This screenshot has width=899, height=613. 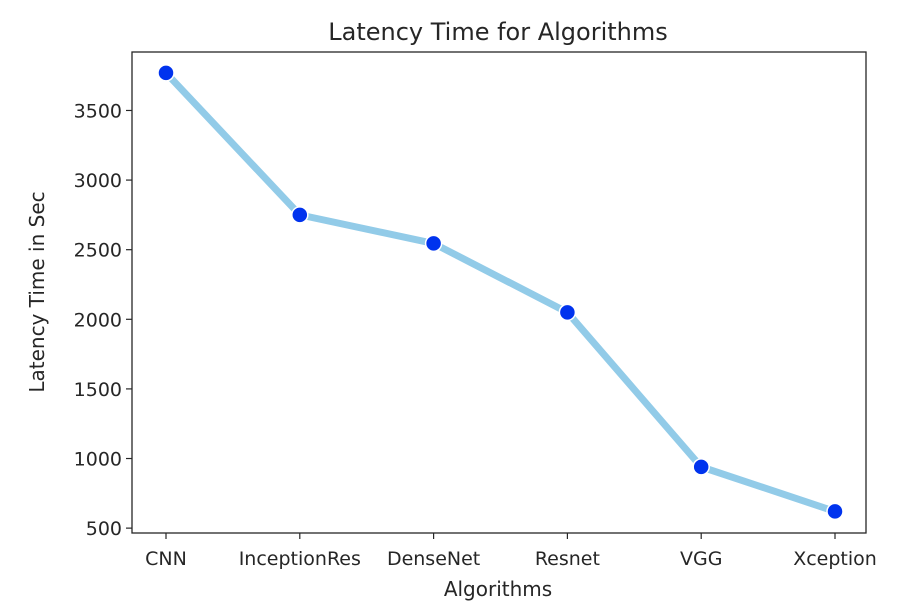 What do you see at coordinates (433, 559) in the screenshot?
I see `x-tick-label: DenseNet` at bounding box center [433, 559].